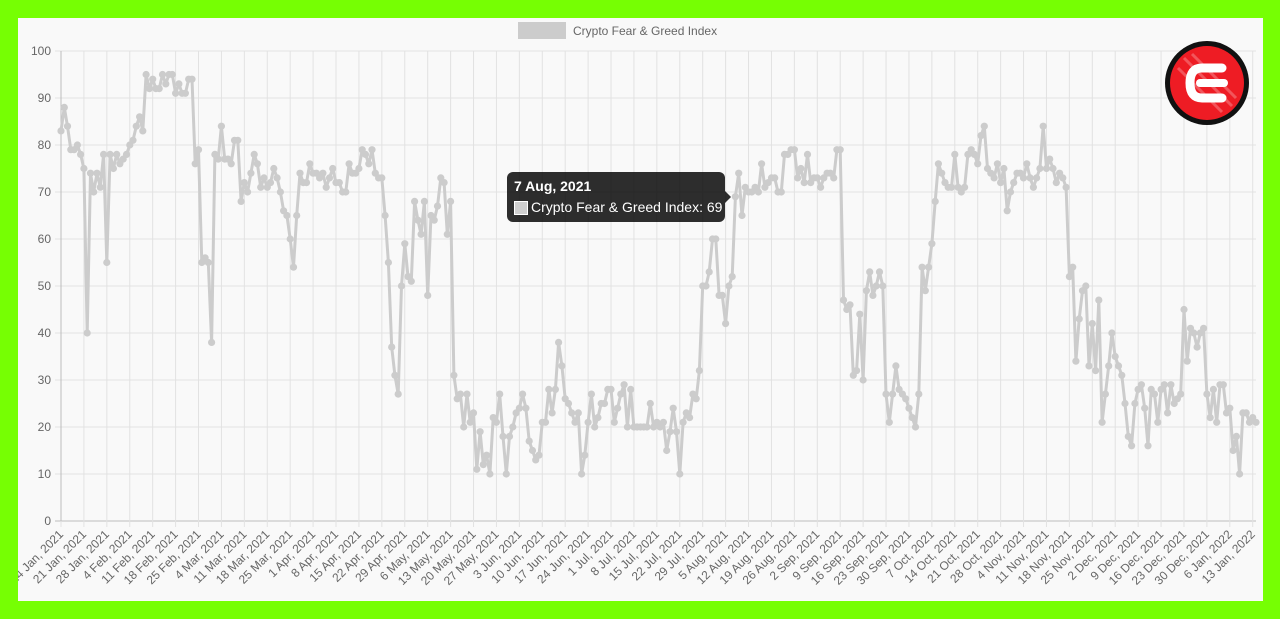 Image resolution: width=1280 pixels, height=619 pixels. What do you see at coordinates (553, 186) in the screenshot?
I see `tooltip-date: 7 Aug, 2021` at bounding box center [553, 186].